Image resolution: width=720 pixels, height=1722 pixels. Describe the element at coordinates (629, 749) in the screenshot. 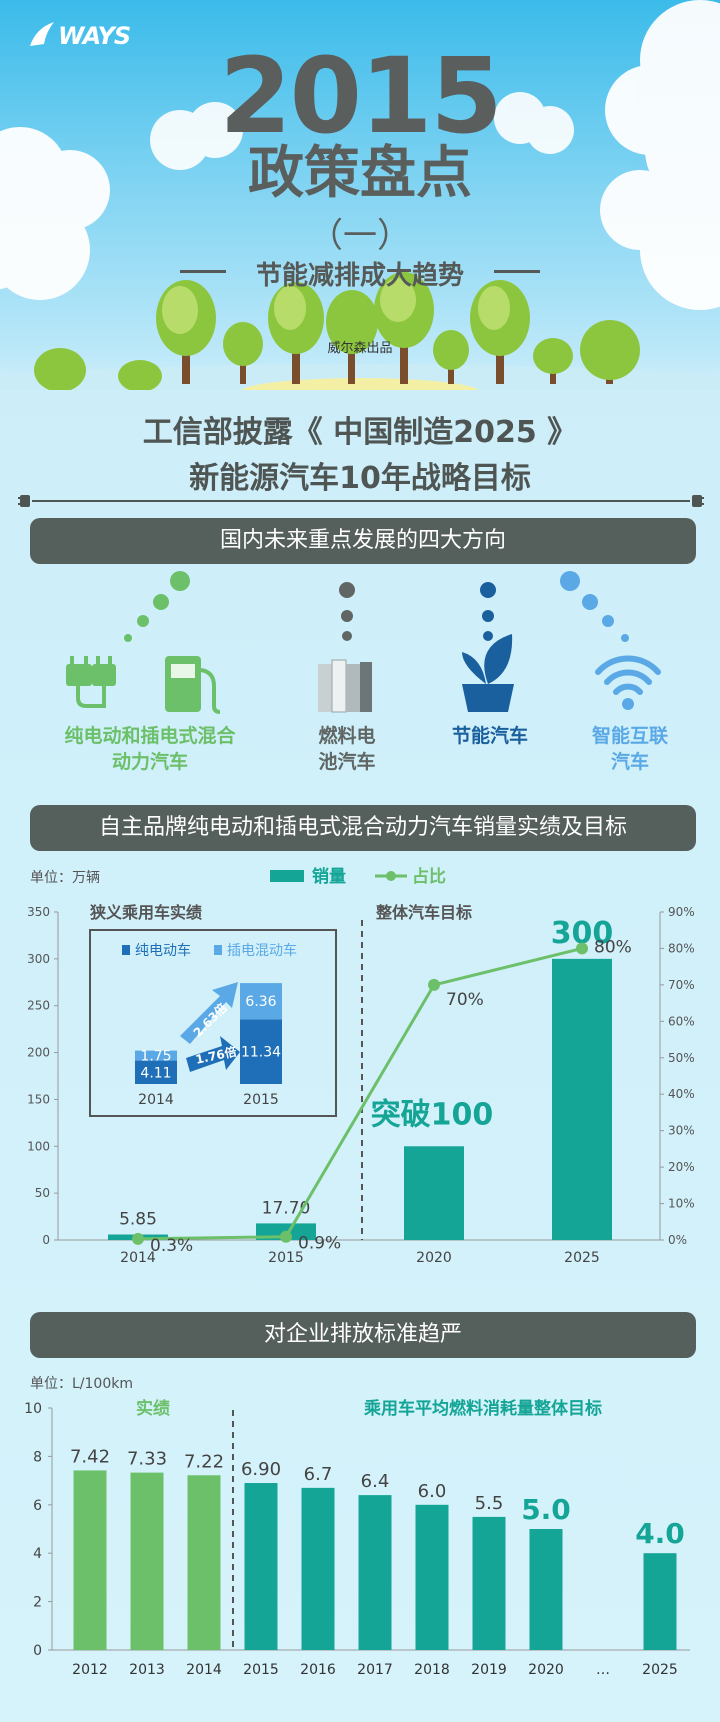

I see `direction-label-connected: 智能互联 汽车` at that location.